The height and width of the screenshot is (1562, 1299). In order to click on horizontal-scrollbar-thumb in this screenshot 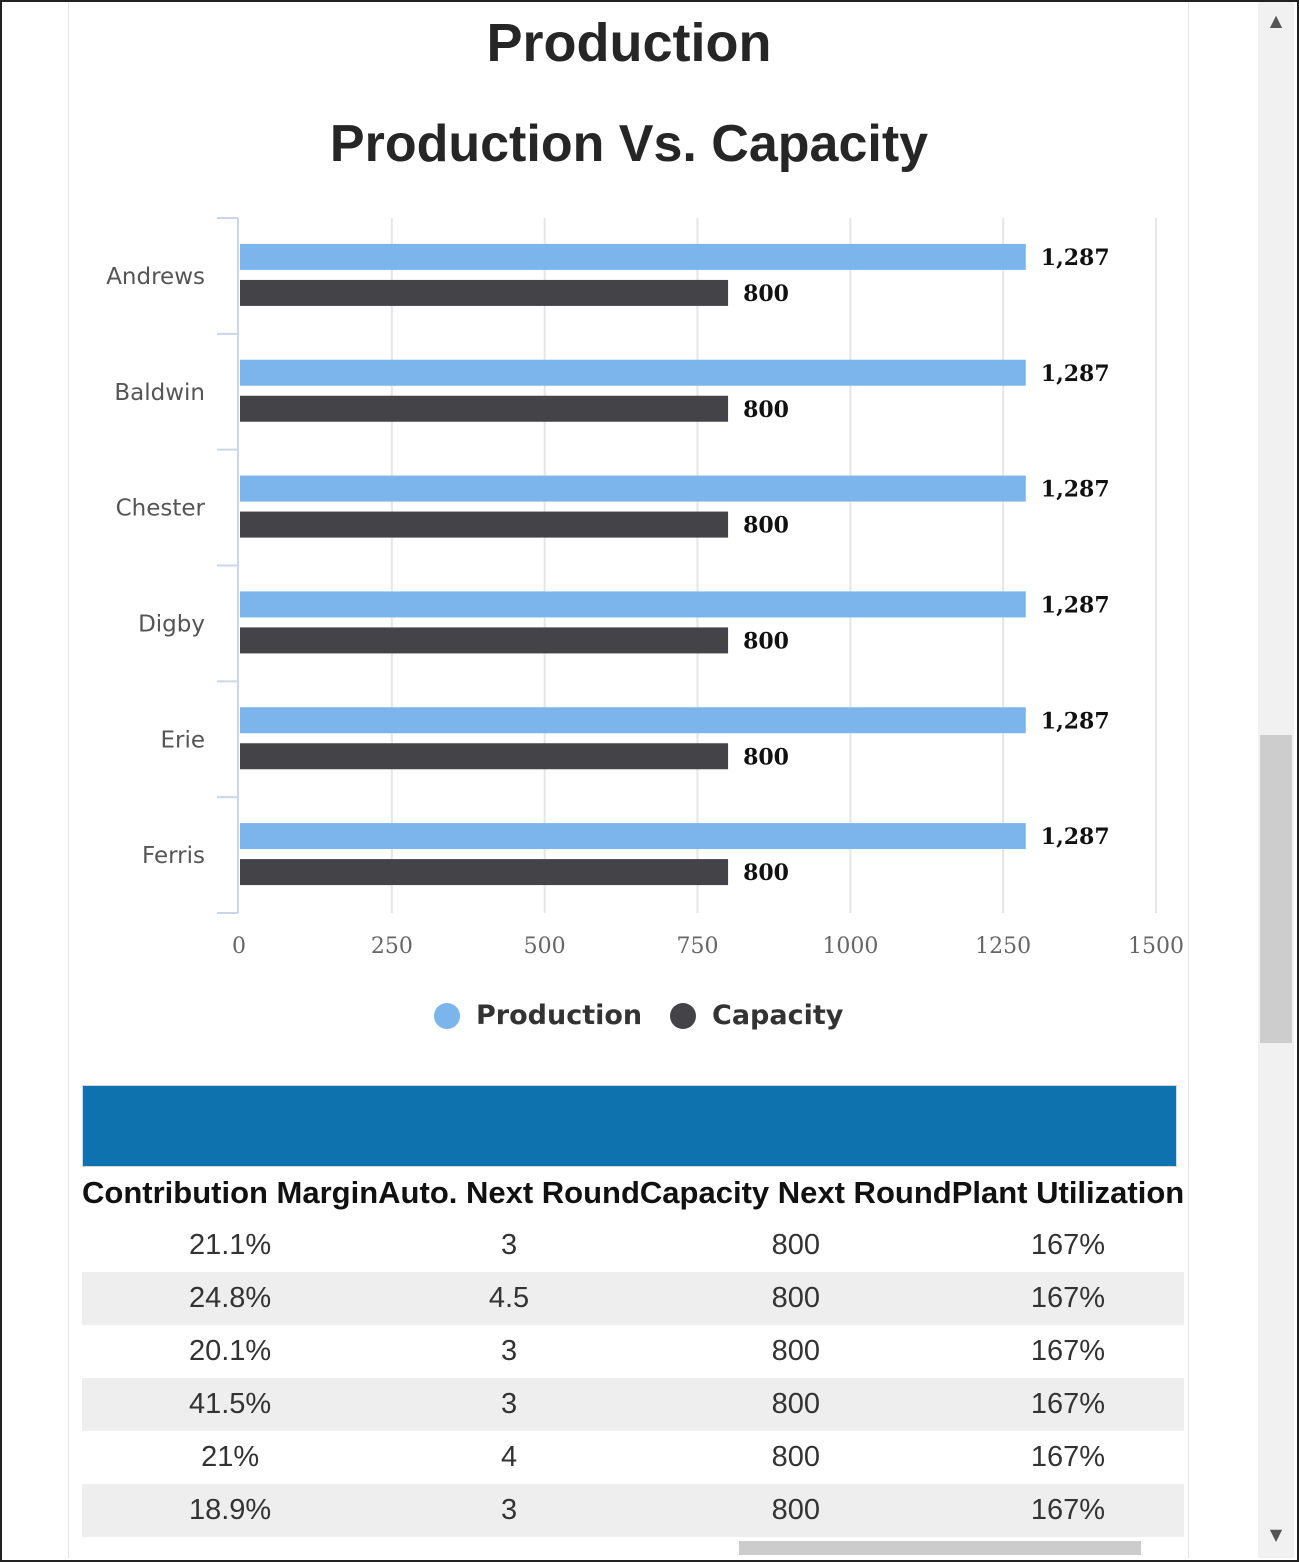, I will do `click(940, 1548)`.